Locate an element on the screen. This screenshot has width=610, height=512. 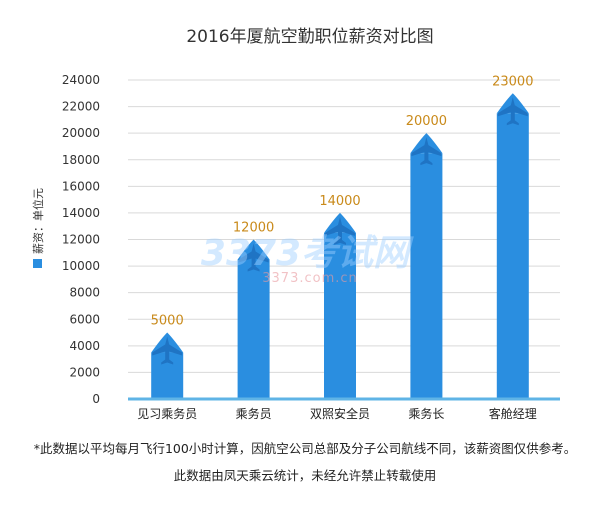
legend-label: 薪资：单位元 is located at coordinates (38, 221).